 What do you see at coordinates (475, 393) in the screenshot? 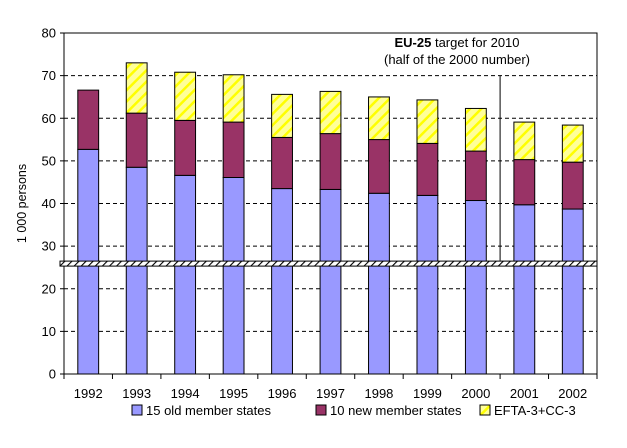
I see `x-tick-label: 2000` at bounding box center [475, 393].